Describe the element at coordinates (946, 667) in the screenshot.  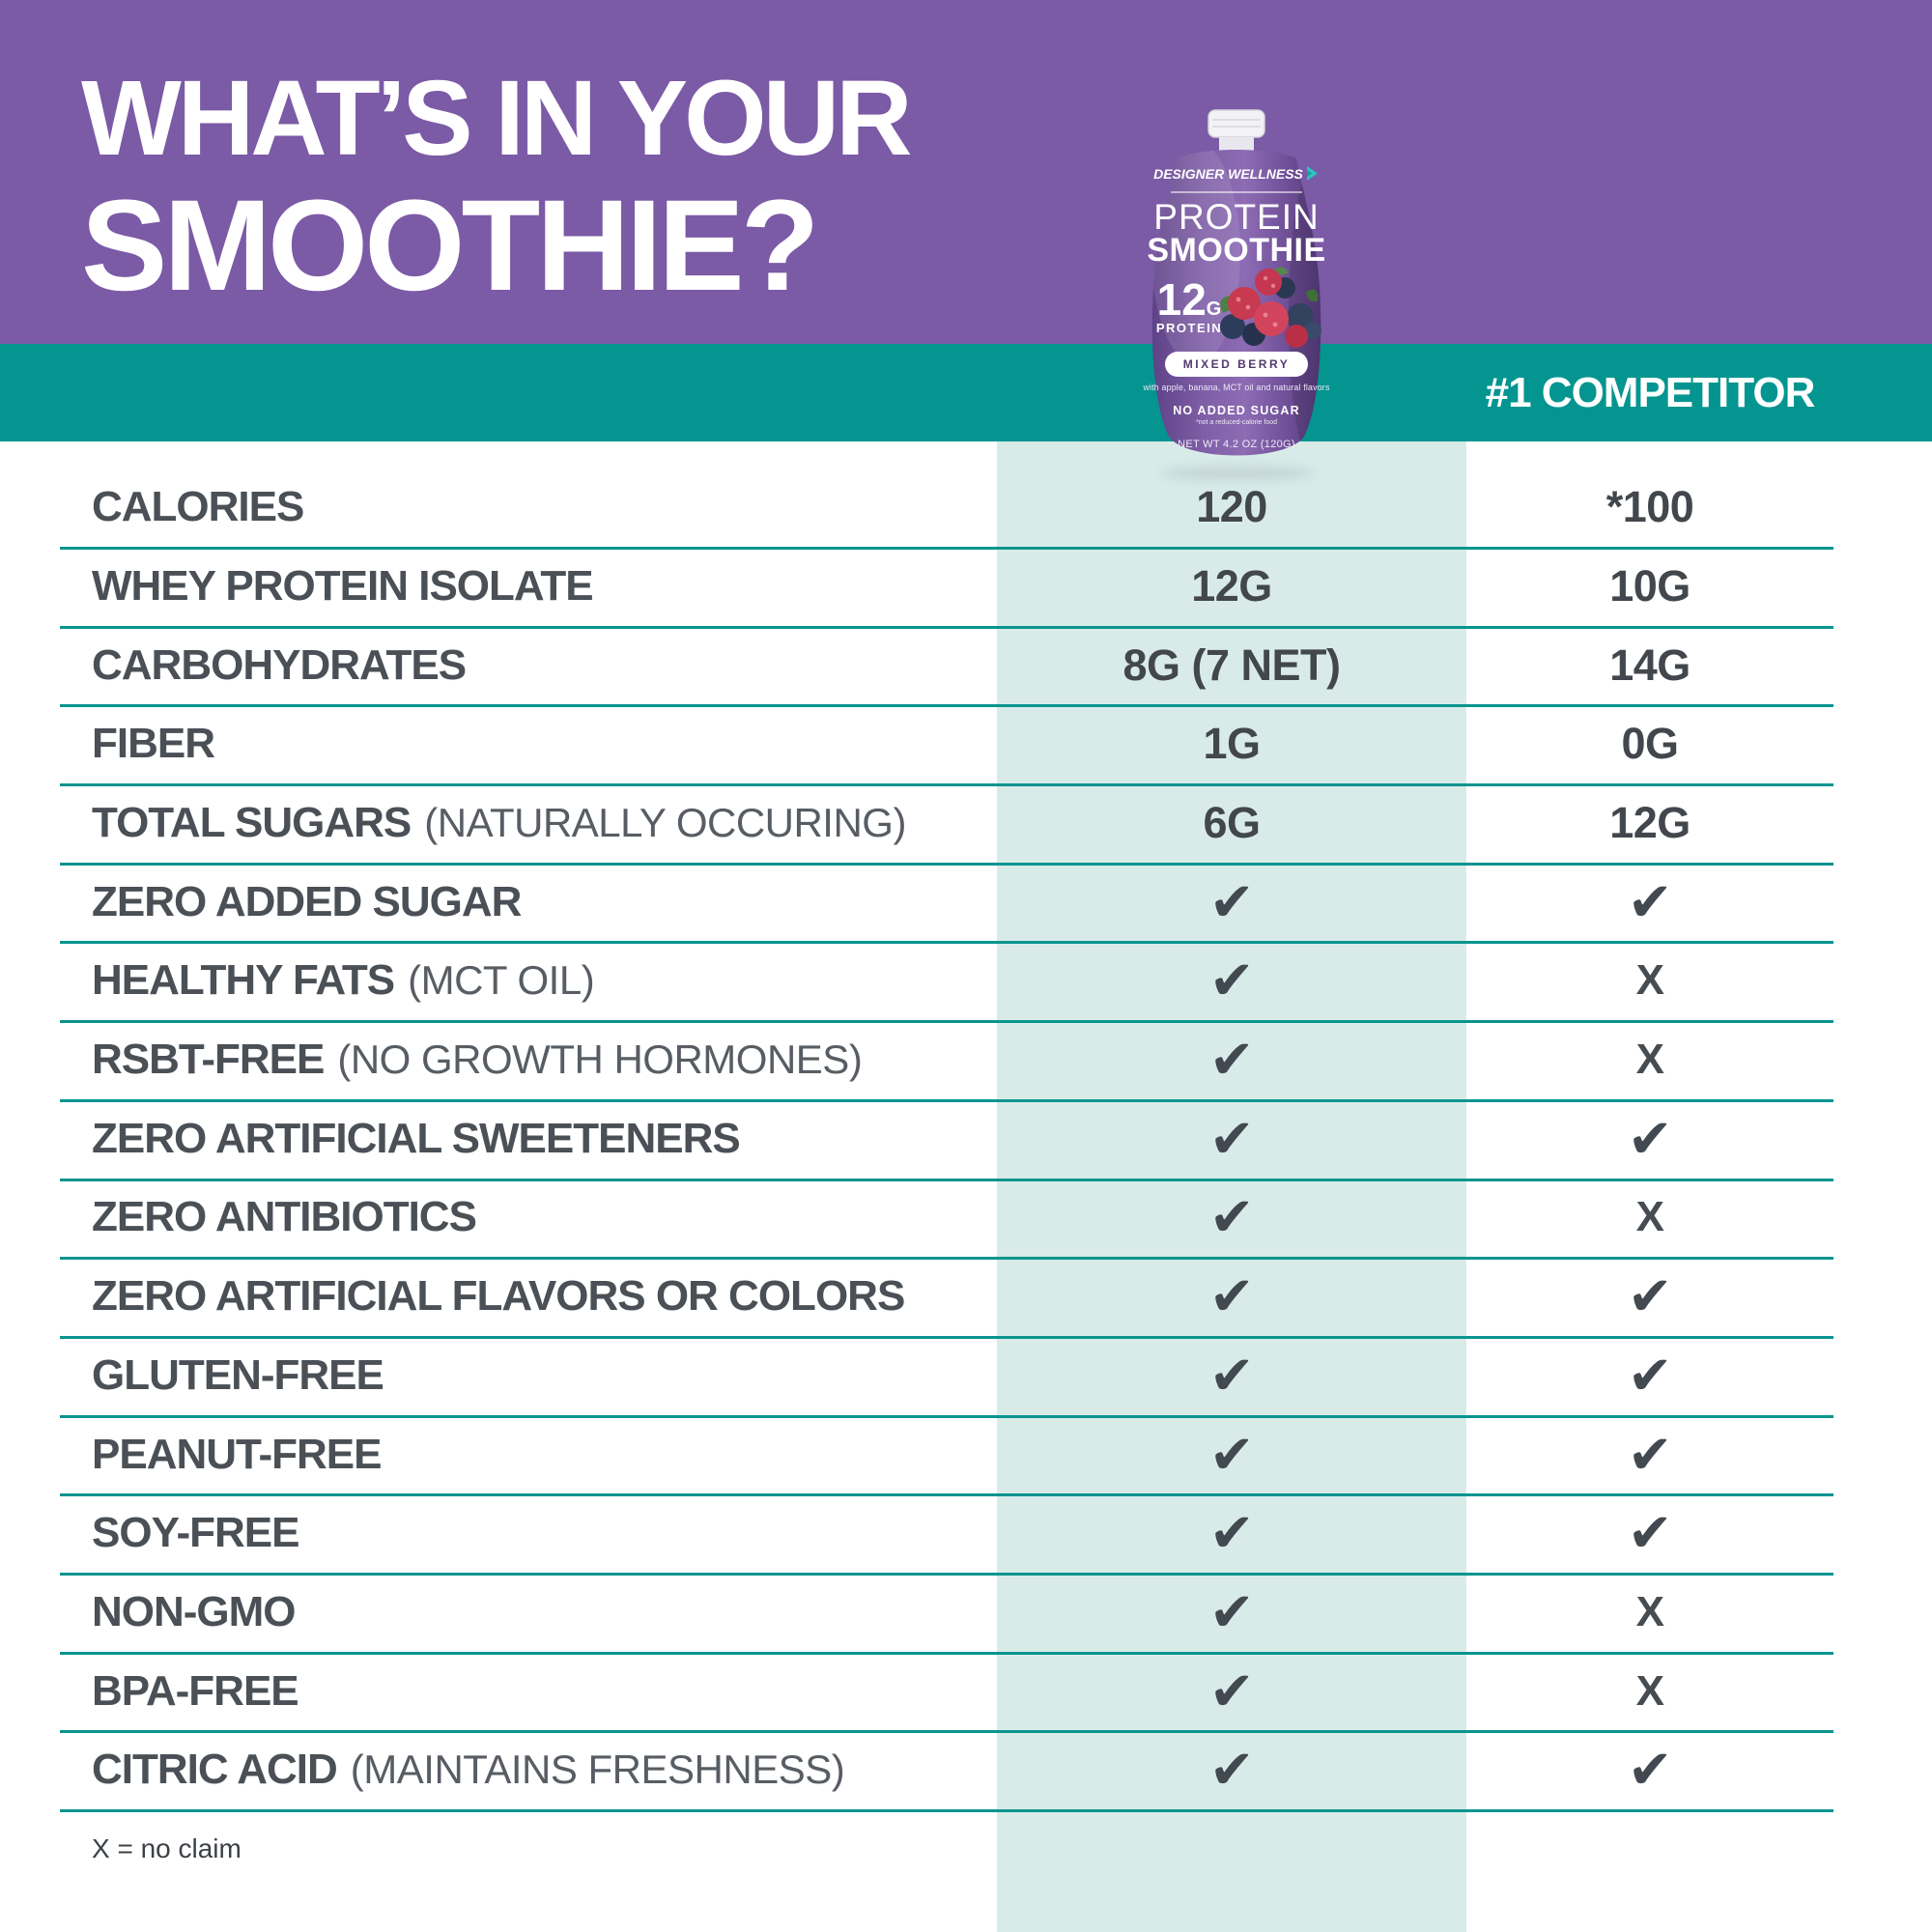
I see `table-row: CARBOHYDRATES 8G (7 NET) 14G` at that location.